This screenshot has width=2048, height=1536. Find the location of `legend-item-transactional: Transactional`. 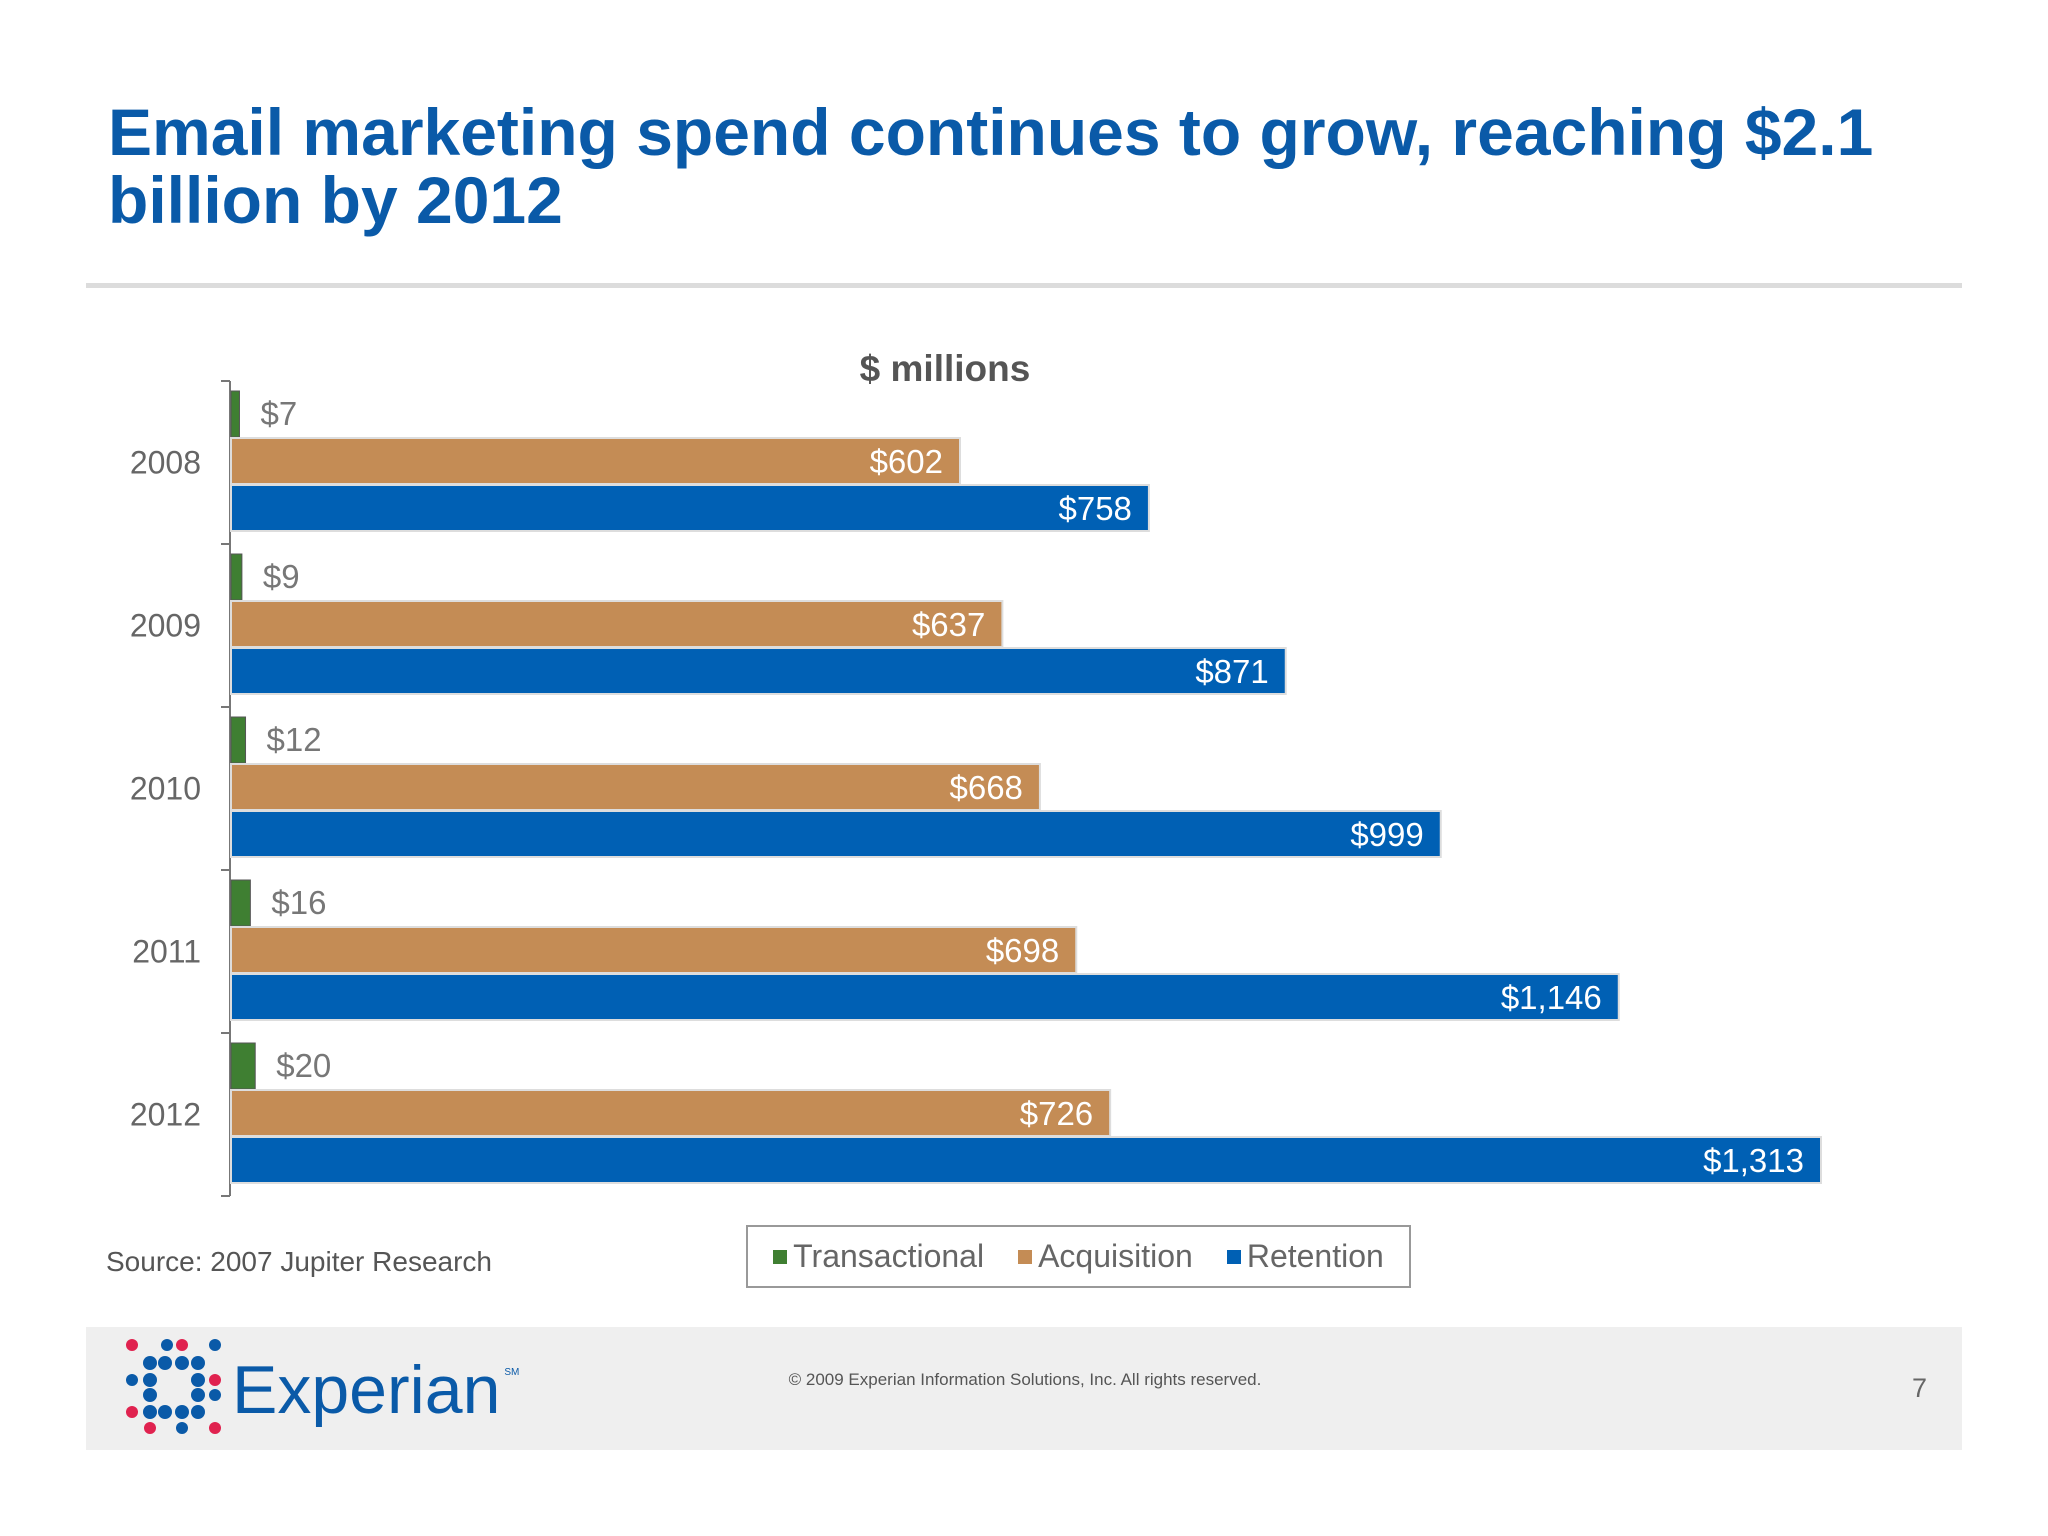

legend-item-transactional: Transactional is located at coordinates (878, 1256).